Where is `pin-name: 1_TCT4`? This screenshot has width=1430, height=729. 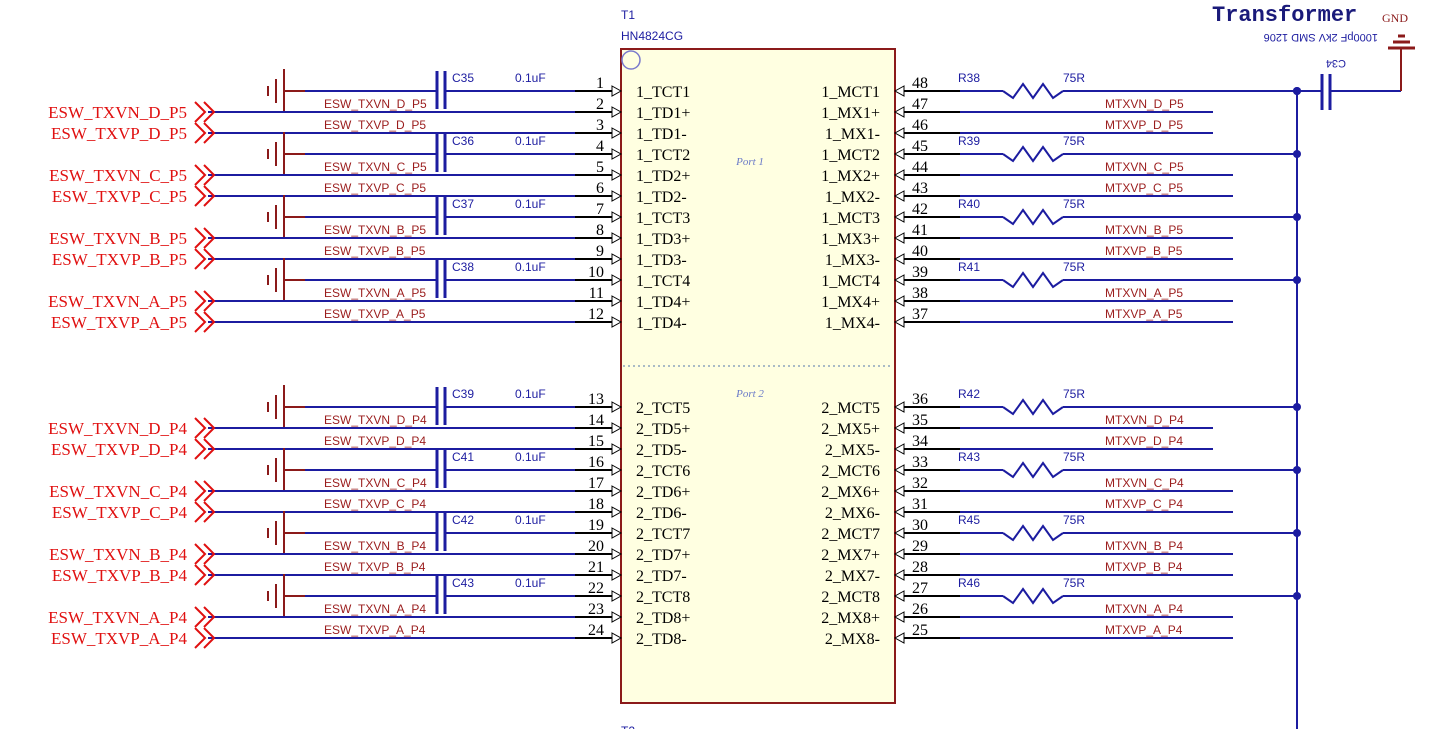 pin-name: 1_TCT4 is located at coordinates (663, 281).